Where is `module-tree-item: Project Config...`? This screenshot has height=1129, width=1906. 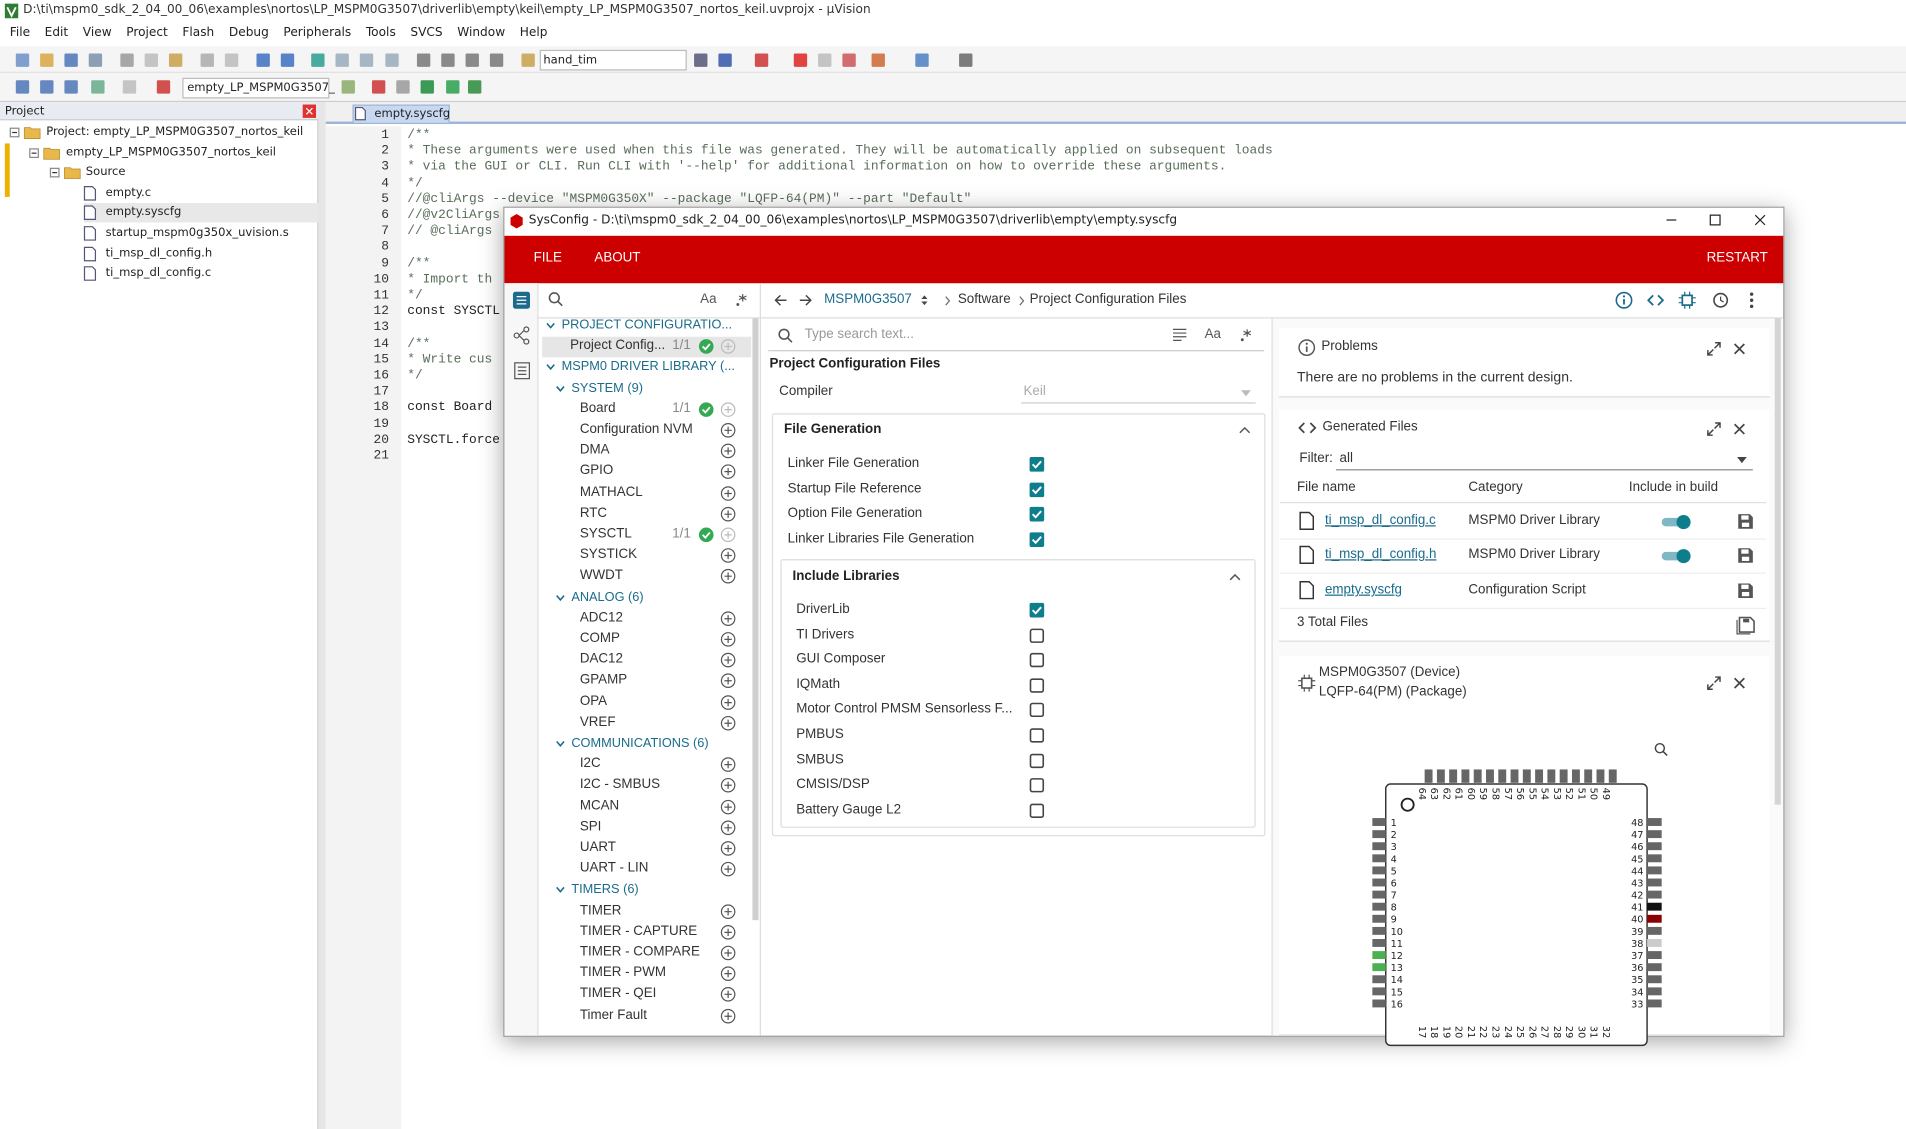
module-tree-item: Project Config... is located at coordinates (618, 345).